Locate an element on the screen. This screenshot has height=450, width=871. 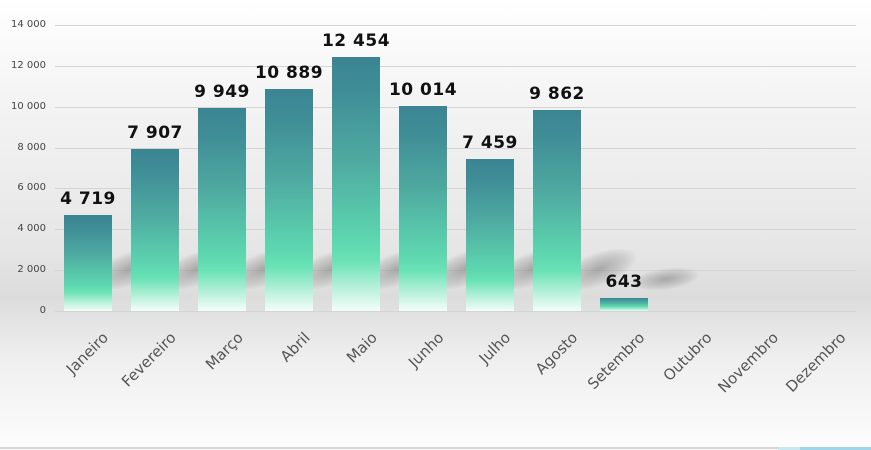
x-axis-label-janeiro: Janeiro is located at coordinates (87, 353).